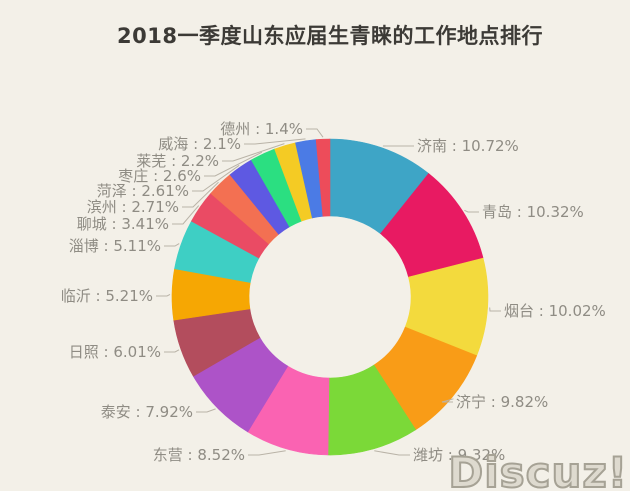 This screenshot has width=630, height=491. Describe the element at coordinates (471, 211) in the screenshot. I see `callout-line-qingdao` at that location.